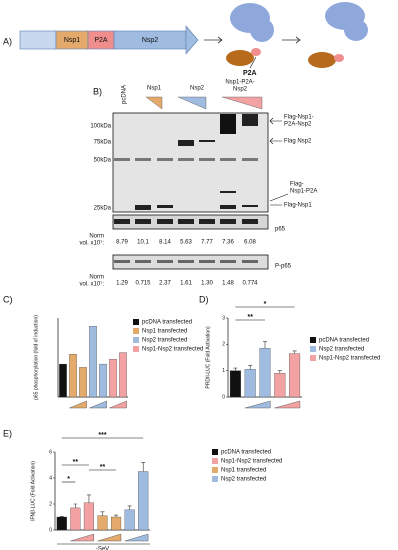  What do you see at coordinates (280, 230) in the screenshot?
I see `blot-label: p65` at bounding box center [280, 230].